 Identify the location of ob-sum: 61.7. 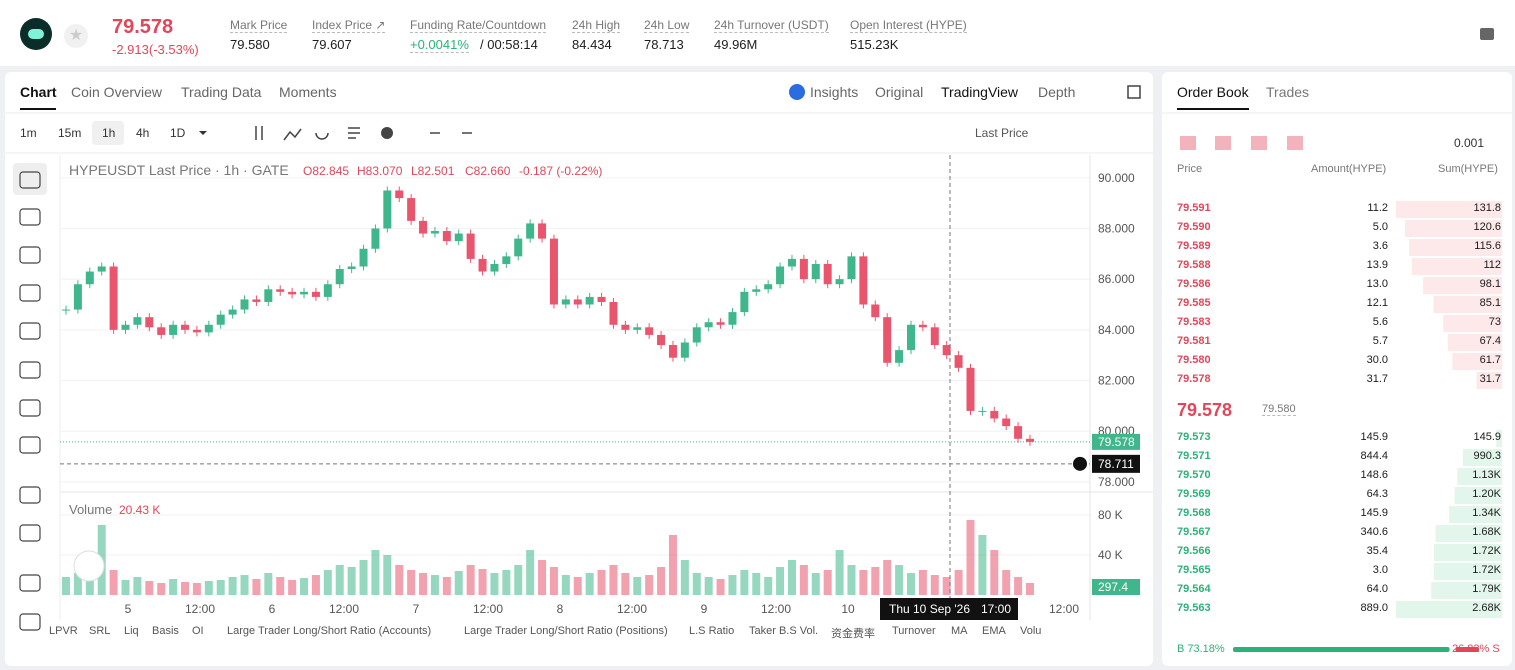
(1490, 360).